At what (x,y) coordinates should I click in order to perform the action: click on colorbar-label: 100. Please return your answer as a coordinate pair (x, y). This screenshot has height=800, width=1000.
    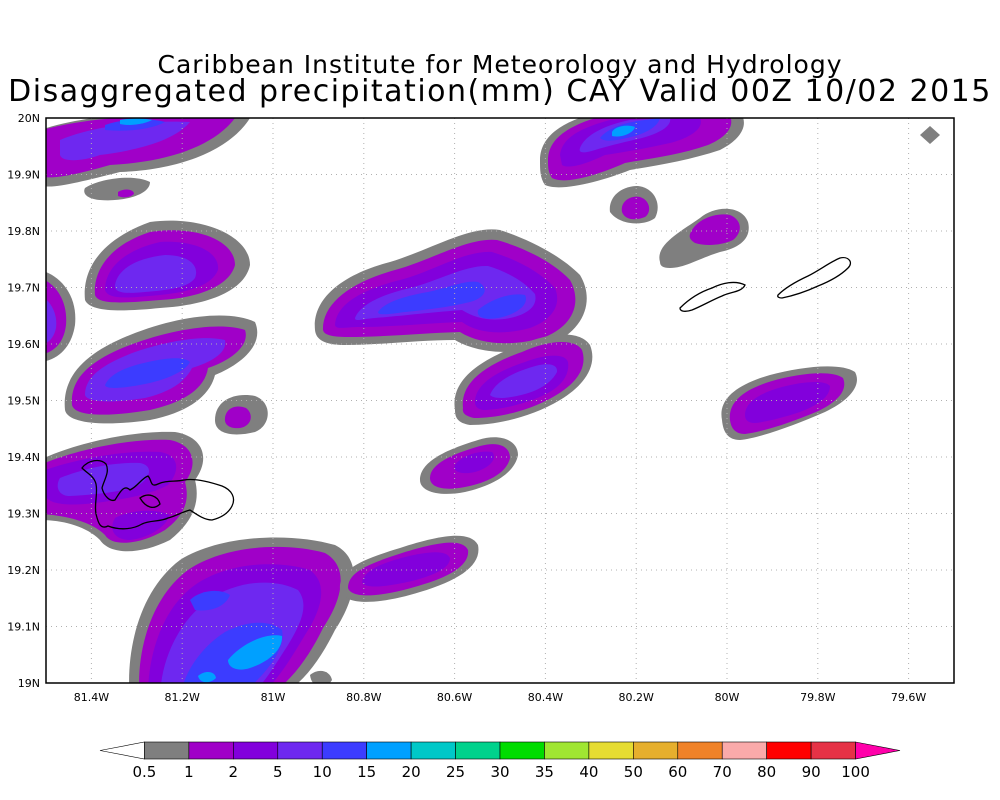
    Looking at the image, I should click on (855, 772).